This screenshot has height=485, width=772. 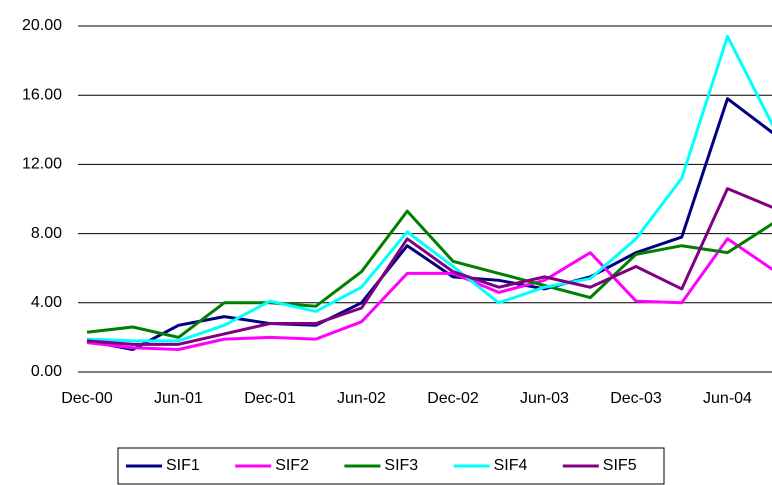 What do you see at coordinates (544, 398) in the screenshot?
I see `x-tick-label: Jun-03` at bounding box center [544, 398].